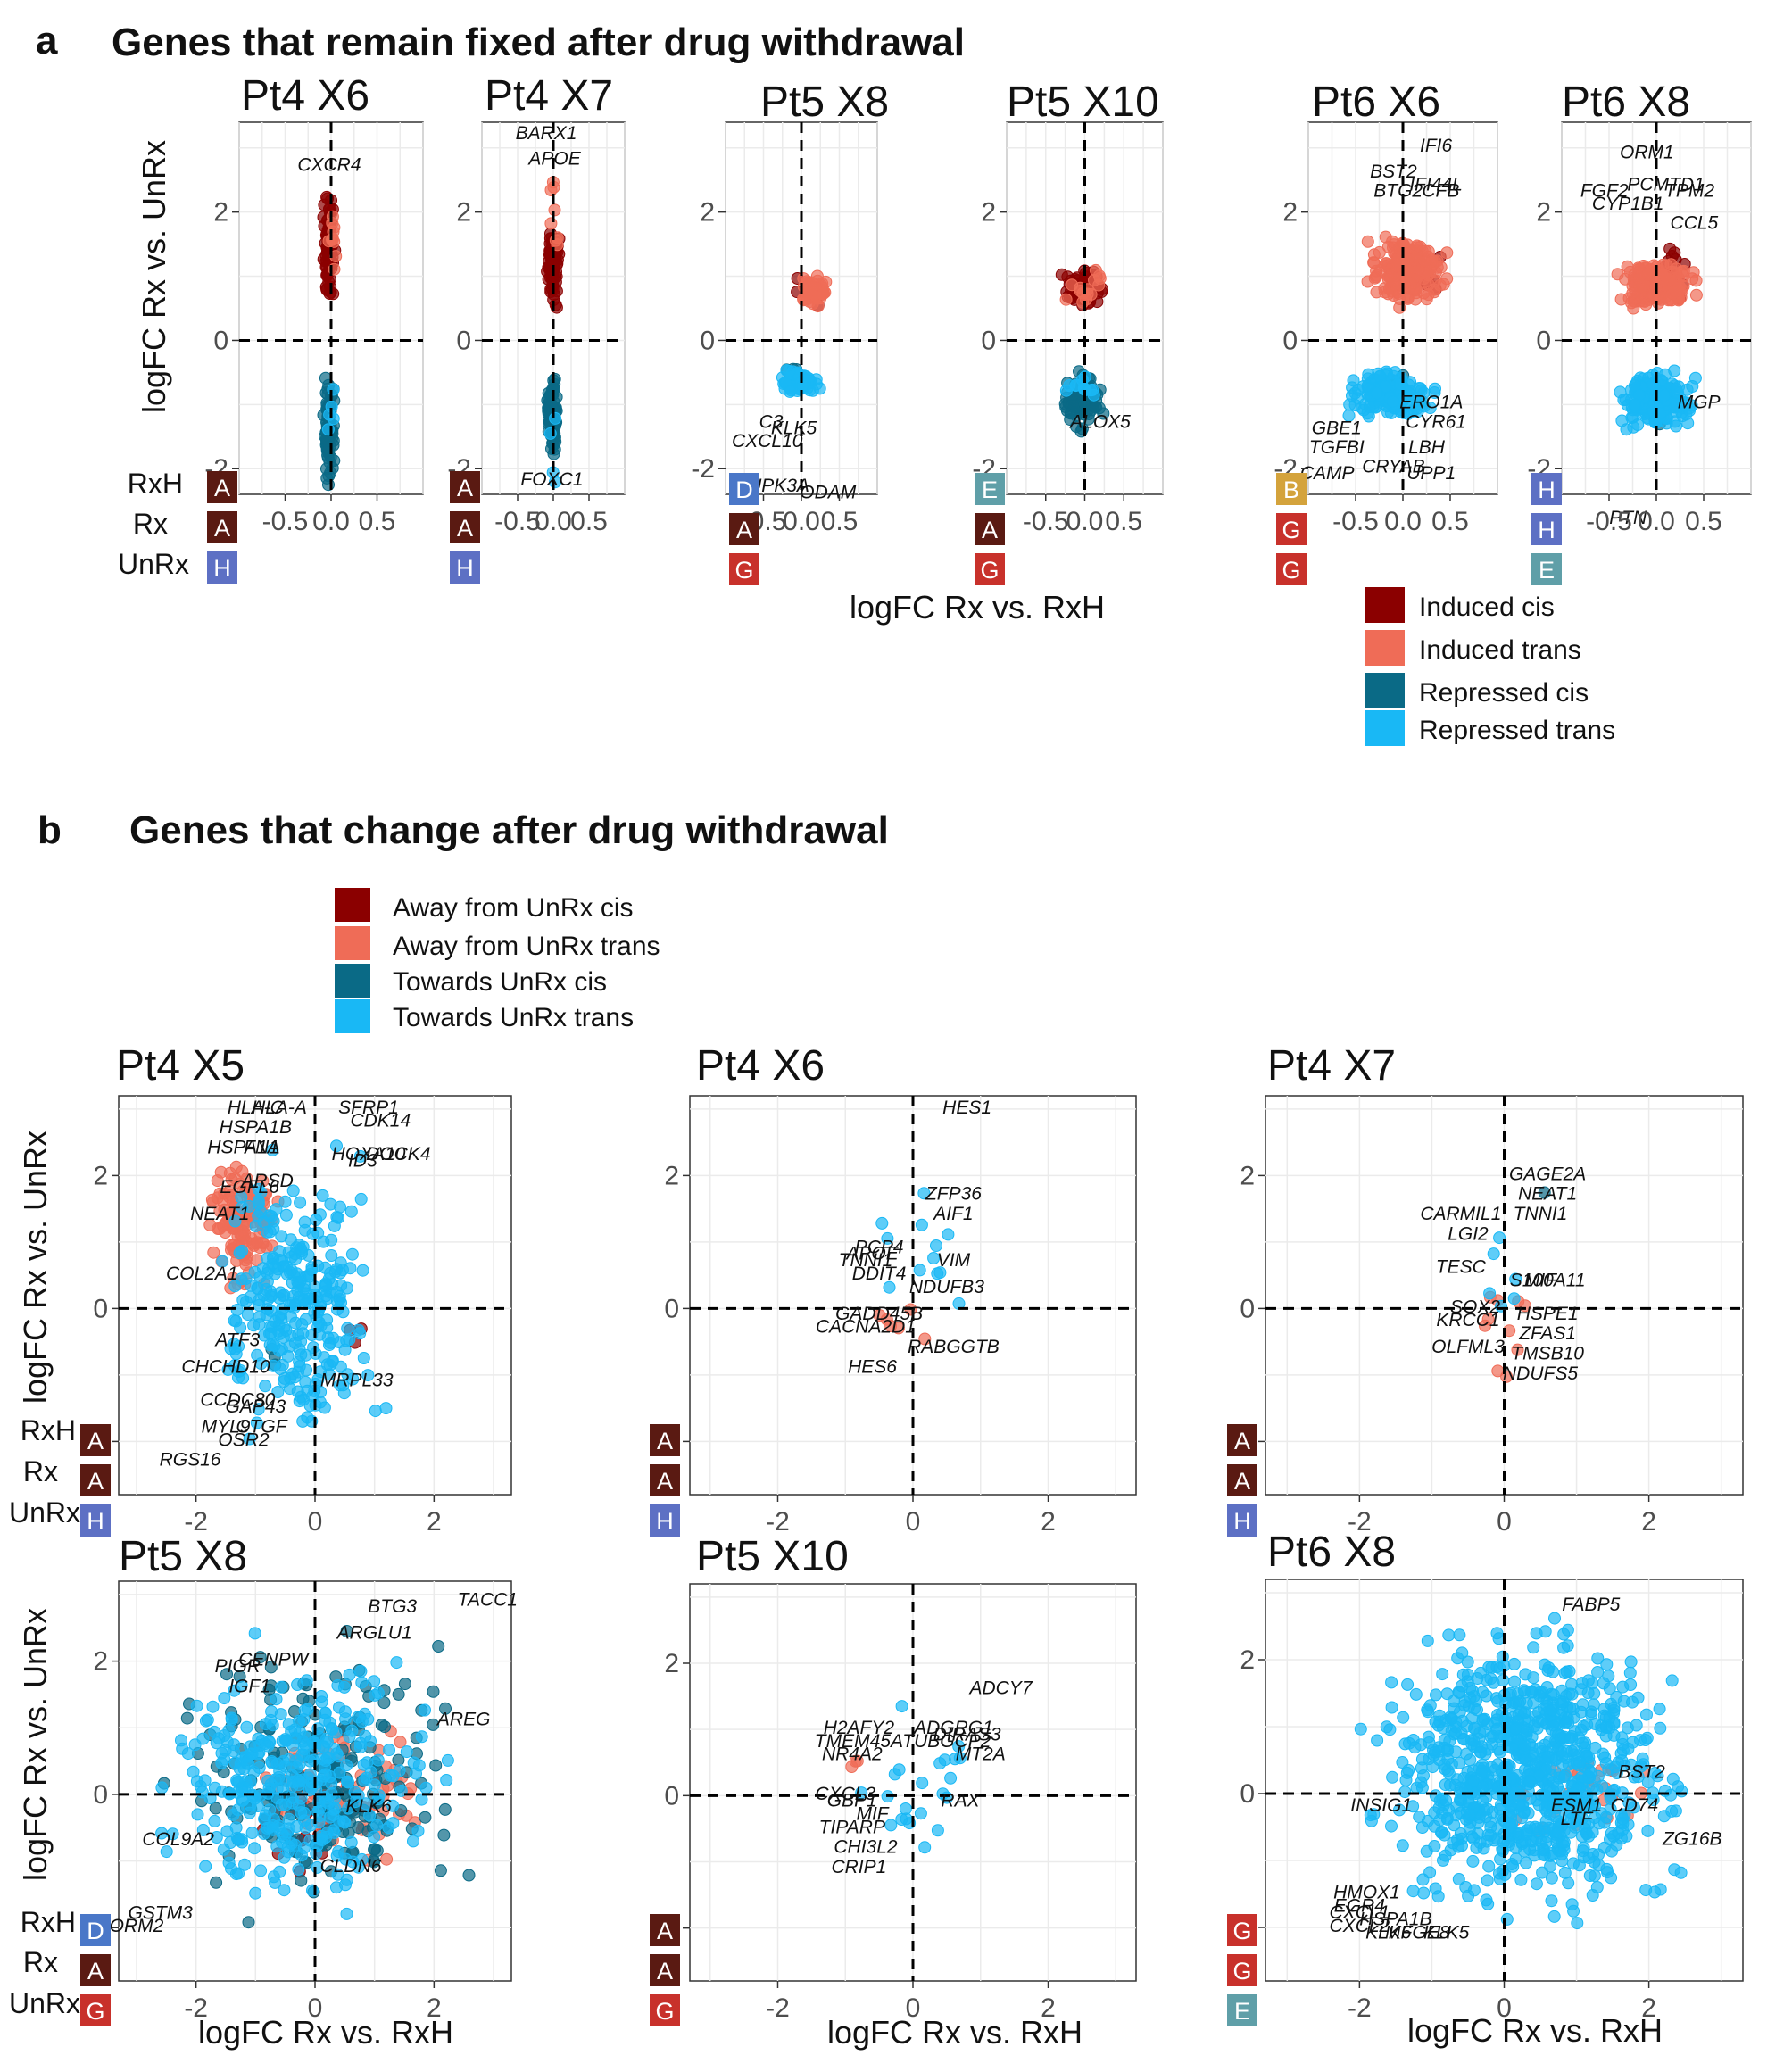 The image size is (1792, 2055). Describe the element at coordinates (554, 159) in the screenshot. I see `gene-label-apoe: APOE` at that location.